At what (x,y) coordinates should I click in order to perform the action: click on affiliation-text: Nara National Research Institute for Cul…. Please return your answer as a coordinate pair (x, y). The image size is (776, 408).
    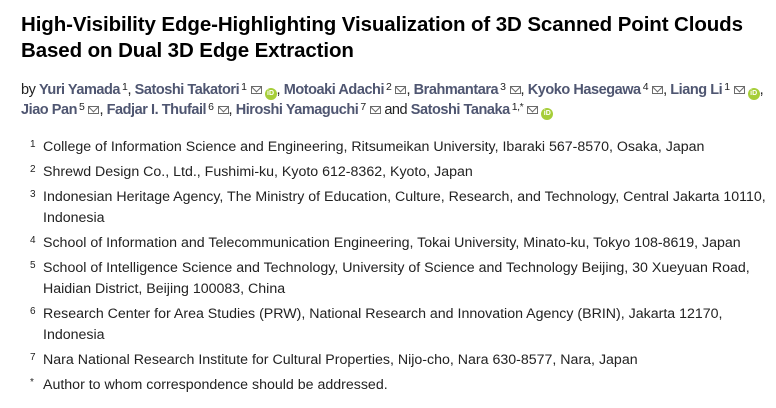
    Looking at the image, I should click on (340, 360).